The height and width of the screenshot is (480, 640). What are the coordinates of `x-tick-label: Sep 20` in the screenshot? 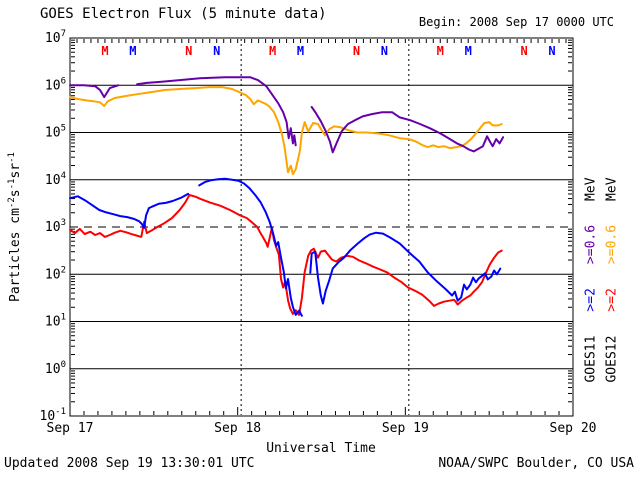 It's located at (573, 428).